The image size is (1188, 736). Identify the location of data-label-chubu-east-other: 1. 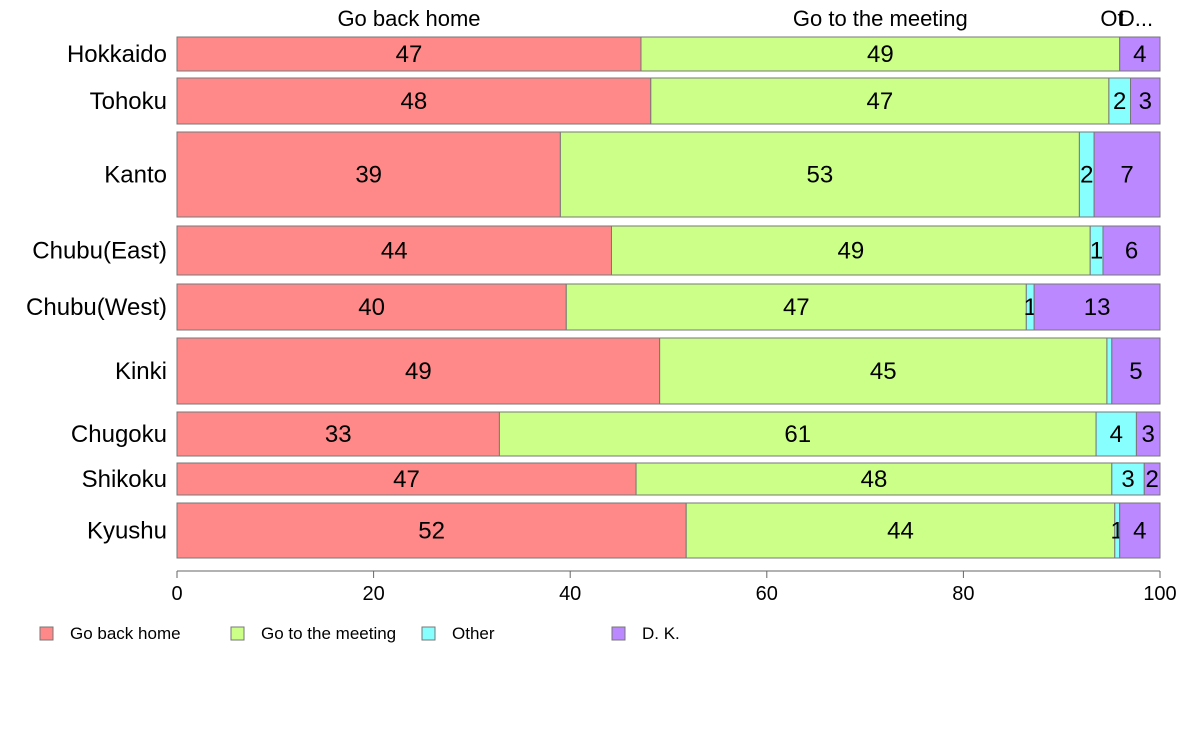
(1096, 251).